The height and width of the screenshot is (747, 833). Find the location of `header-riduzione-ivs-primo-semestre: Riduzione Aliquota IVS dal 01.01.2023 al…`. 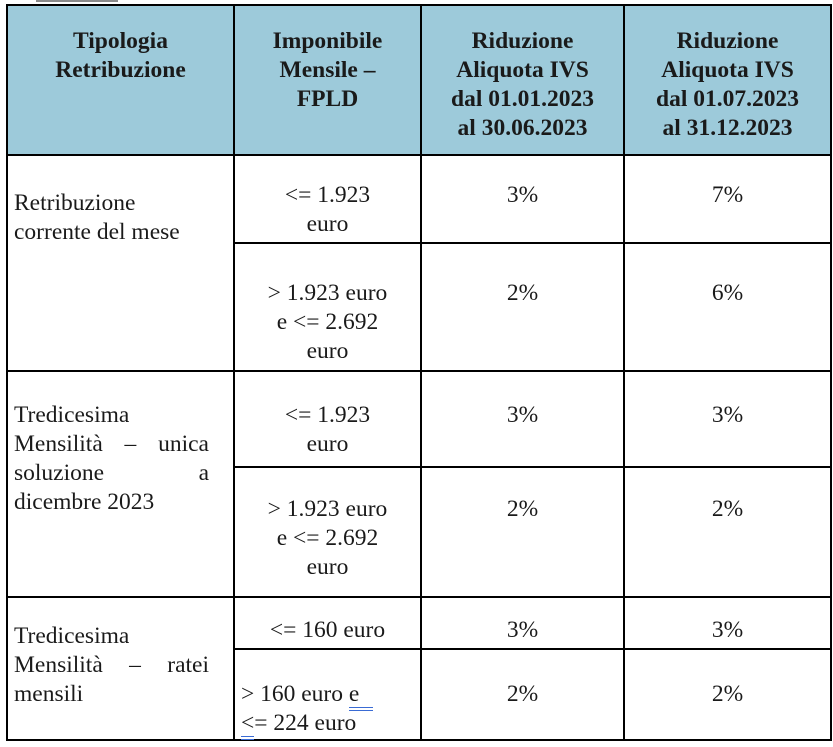

header-riduzione-ivs-primo-semestre: Riduzione Aliquota IVS dal 01.01.2023 al… is located at coordinates (522, 80).